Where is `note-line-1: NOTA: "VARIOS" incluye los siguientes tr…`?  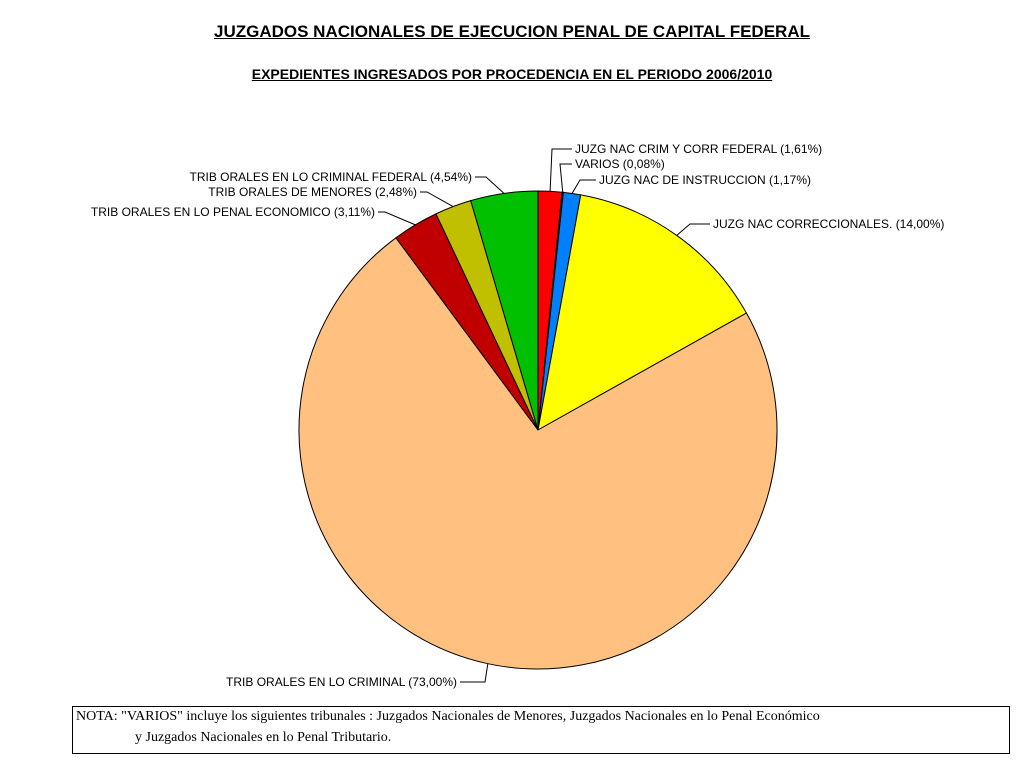 note-line-1: NOTA: "VARIOS" incluye los siguientes tr… is located at coordinates (448, 716).